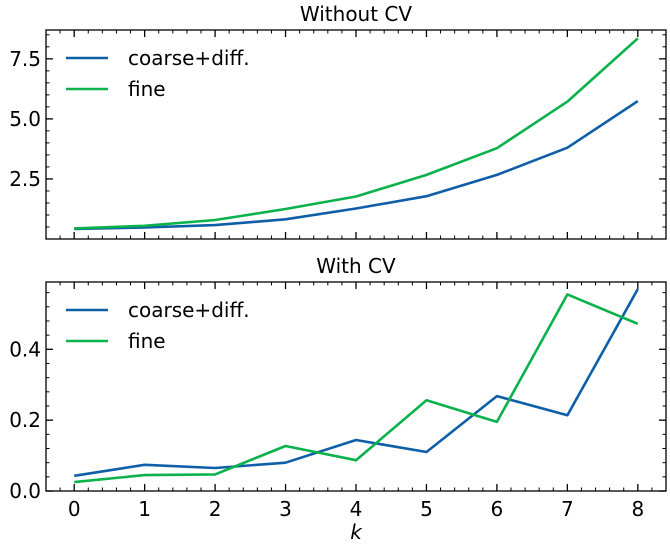 The width and height of the screenshot is (670, 546). What do you see at coordinates (25, 179) in the screenshot?
I see `y-tick-label: 2.5` at bounding box center [25, 179].